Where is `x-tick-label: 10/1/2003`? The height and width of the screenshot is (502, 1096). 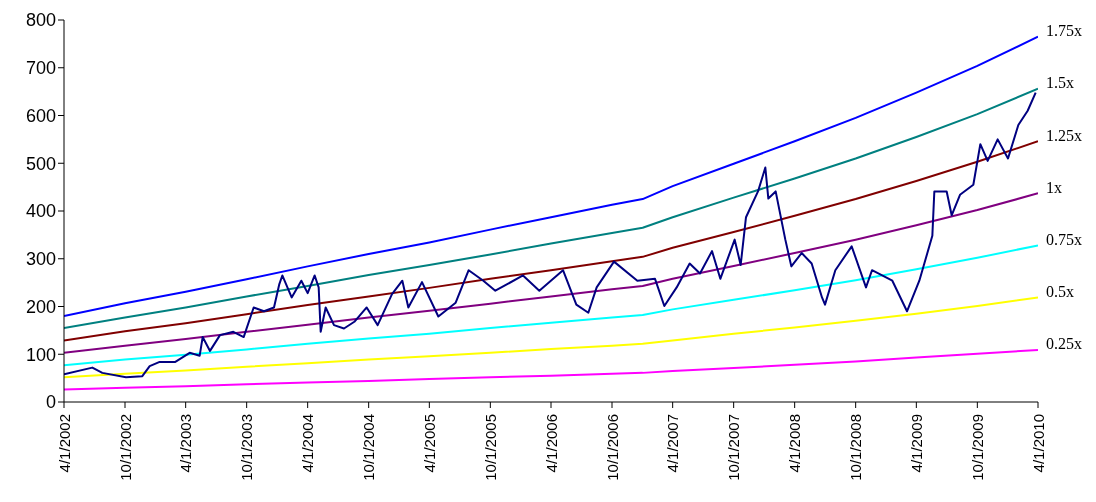
x-tick-label: 10/1/2003 is located at coordinates (247, 447).